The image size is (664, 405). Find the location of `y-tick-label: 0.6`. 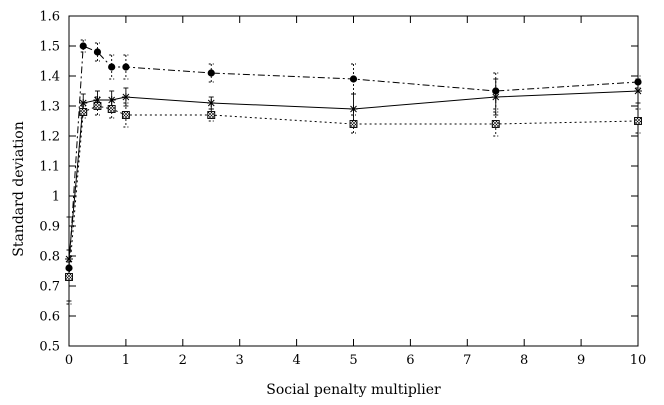

y-tick-label: 0.6 is located at coordinates (49, 317).